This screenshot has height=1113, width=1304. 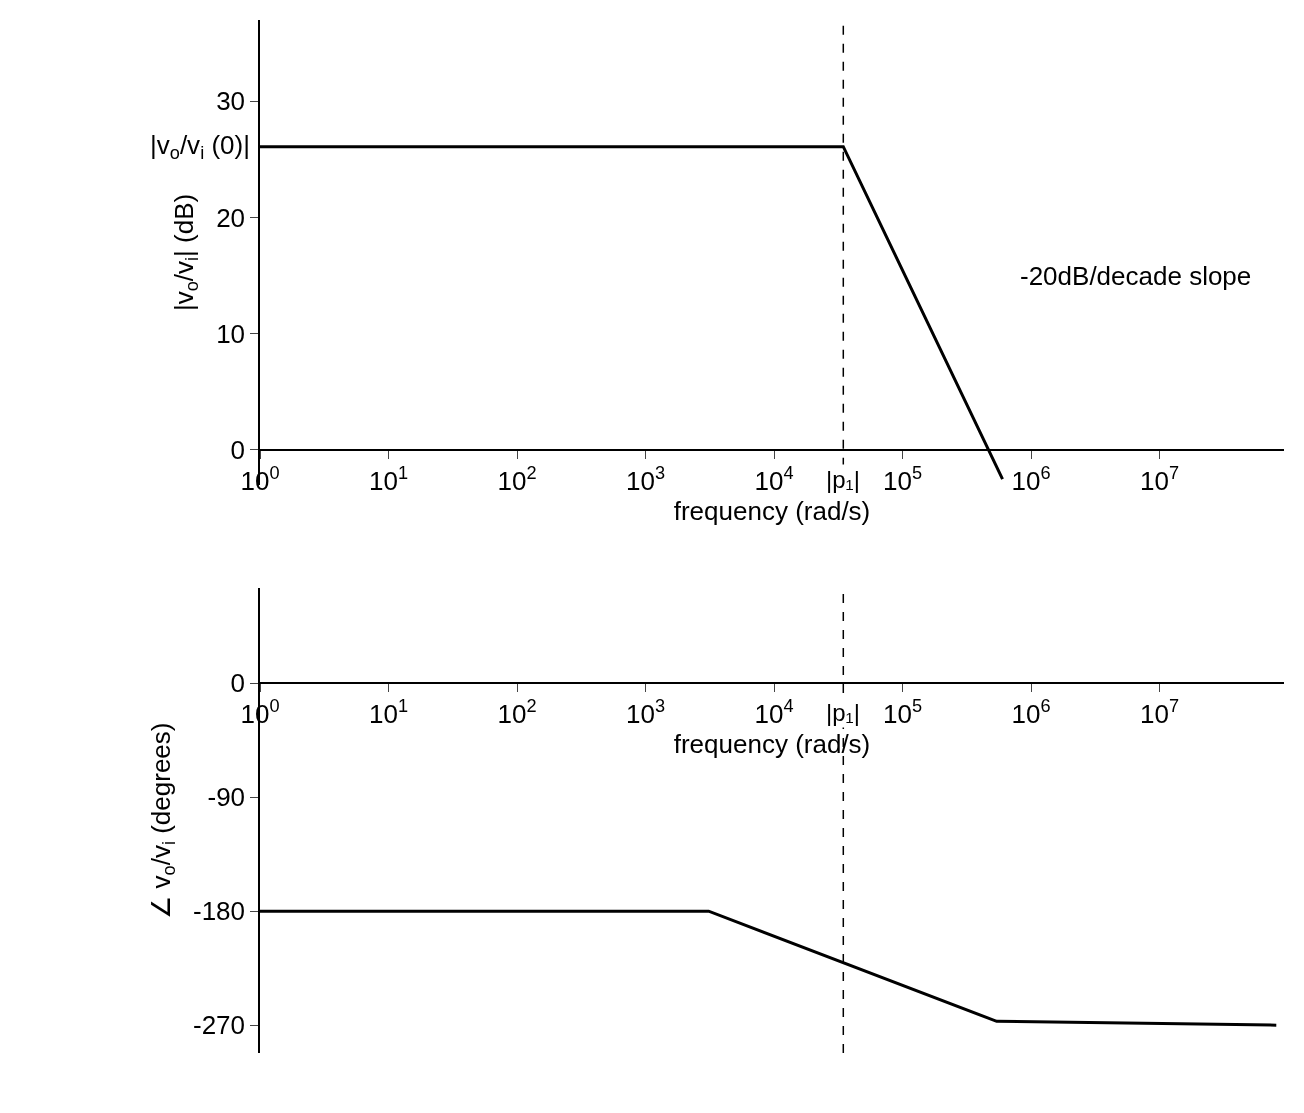 What do you see at coordinates (219, 1025) in the screenshot?
I see `y-tick-label: -270` at bounding box center [219, 1025].